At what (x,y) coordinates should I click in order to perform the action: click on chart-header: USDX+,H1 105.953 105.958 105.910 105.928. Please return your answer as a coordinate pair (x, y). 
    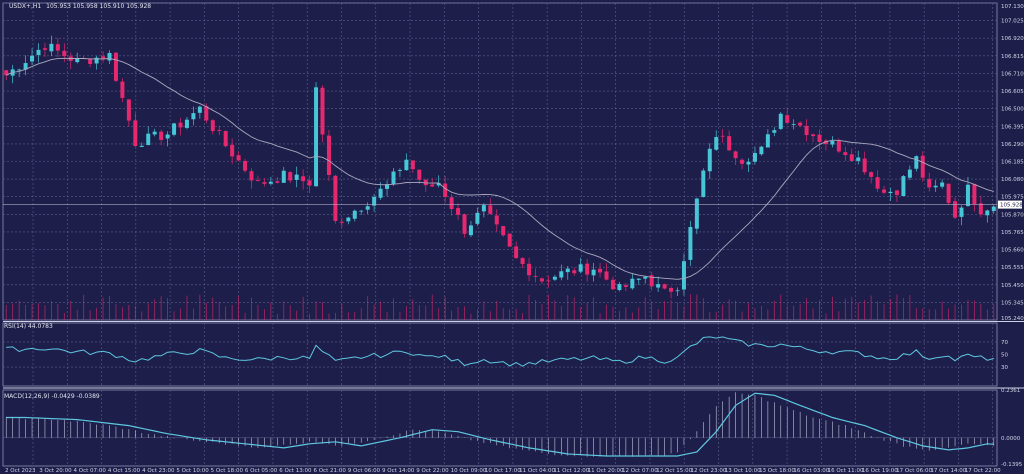
    Looking at the image, I should click on (80, 6).